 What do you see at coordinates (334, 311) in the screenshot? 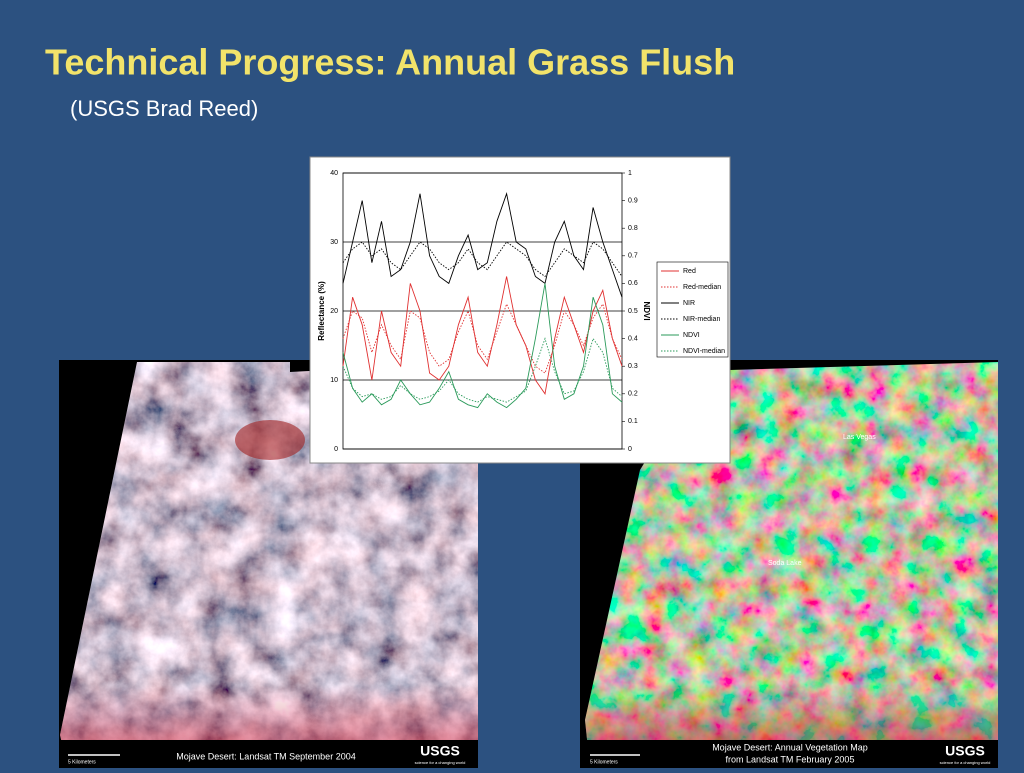
I see `y-tick-label: 20` at bounding box center [334, 311].